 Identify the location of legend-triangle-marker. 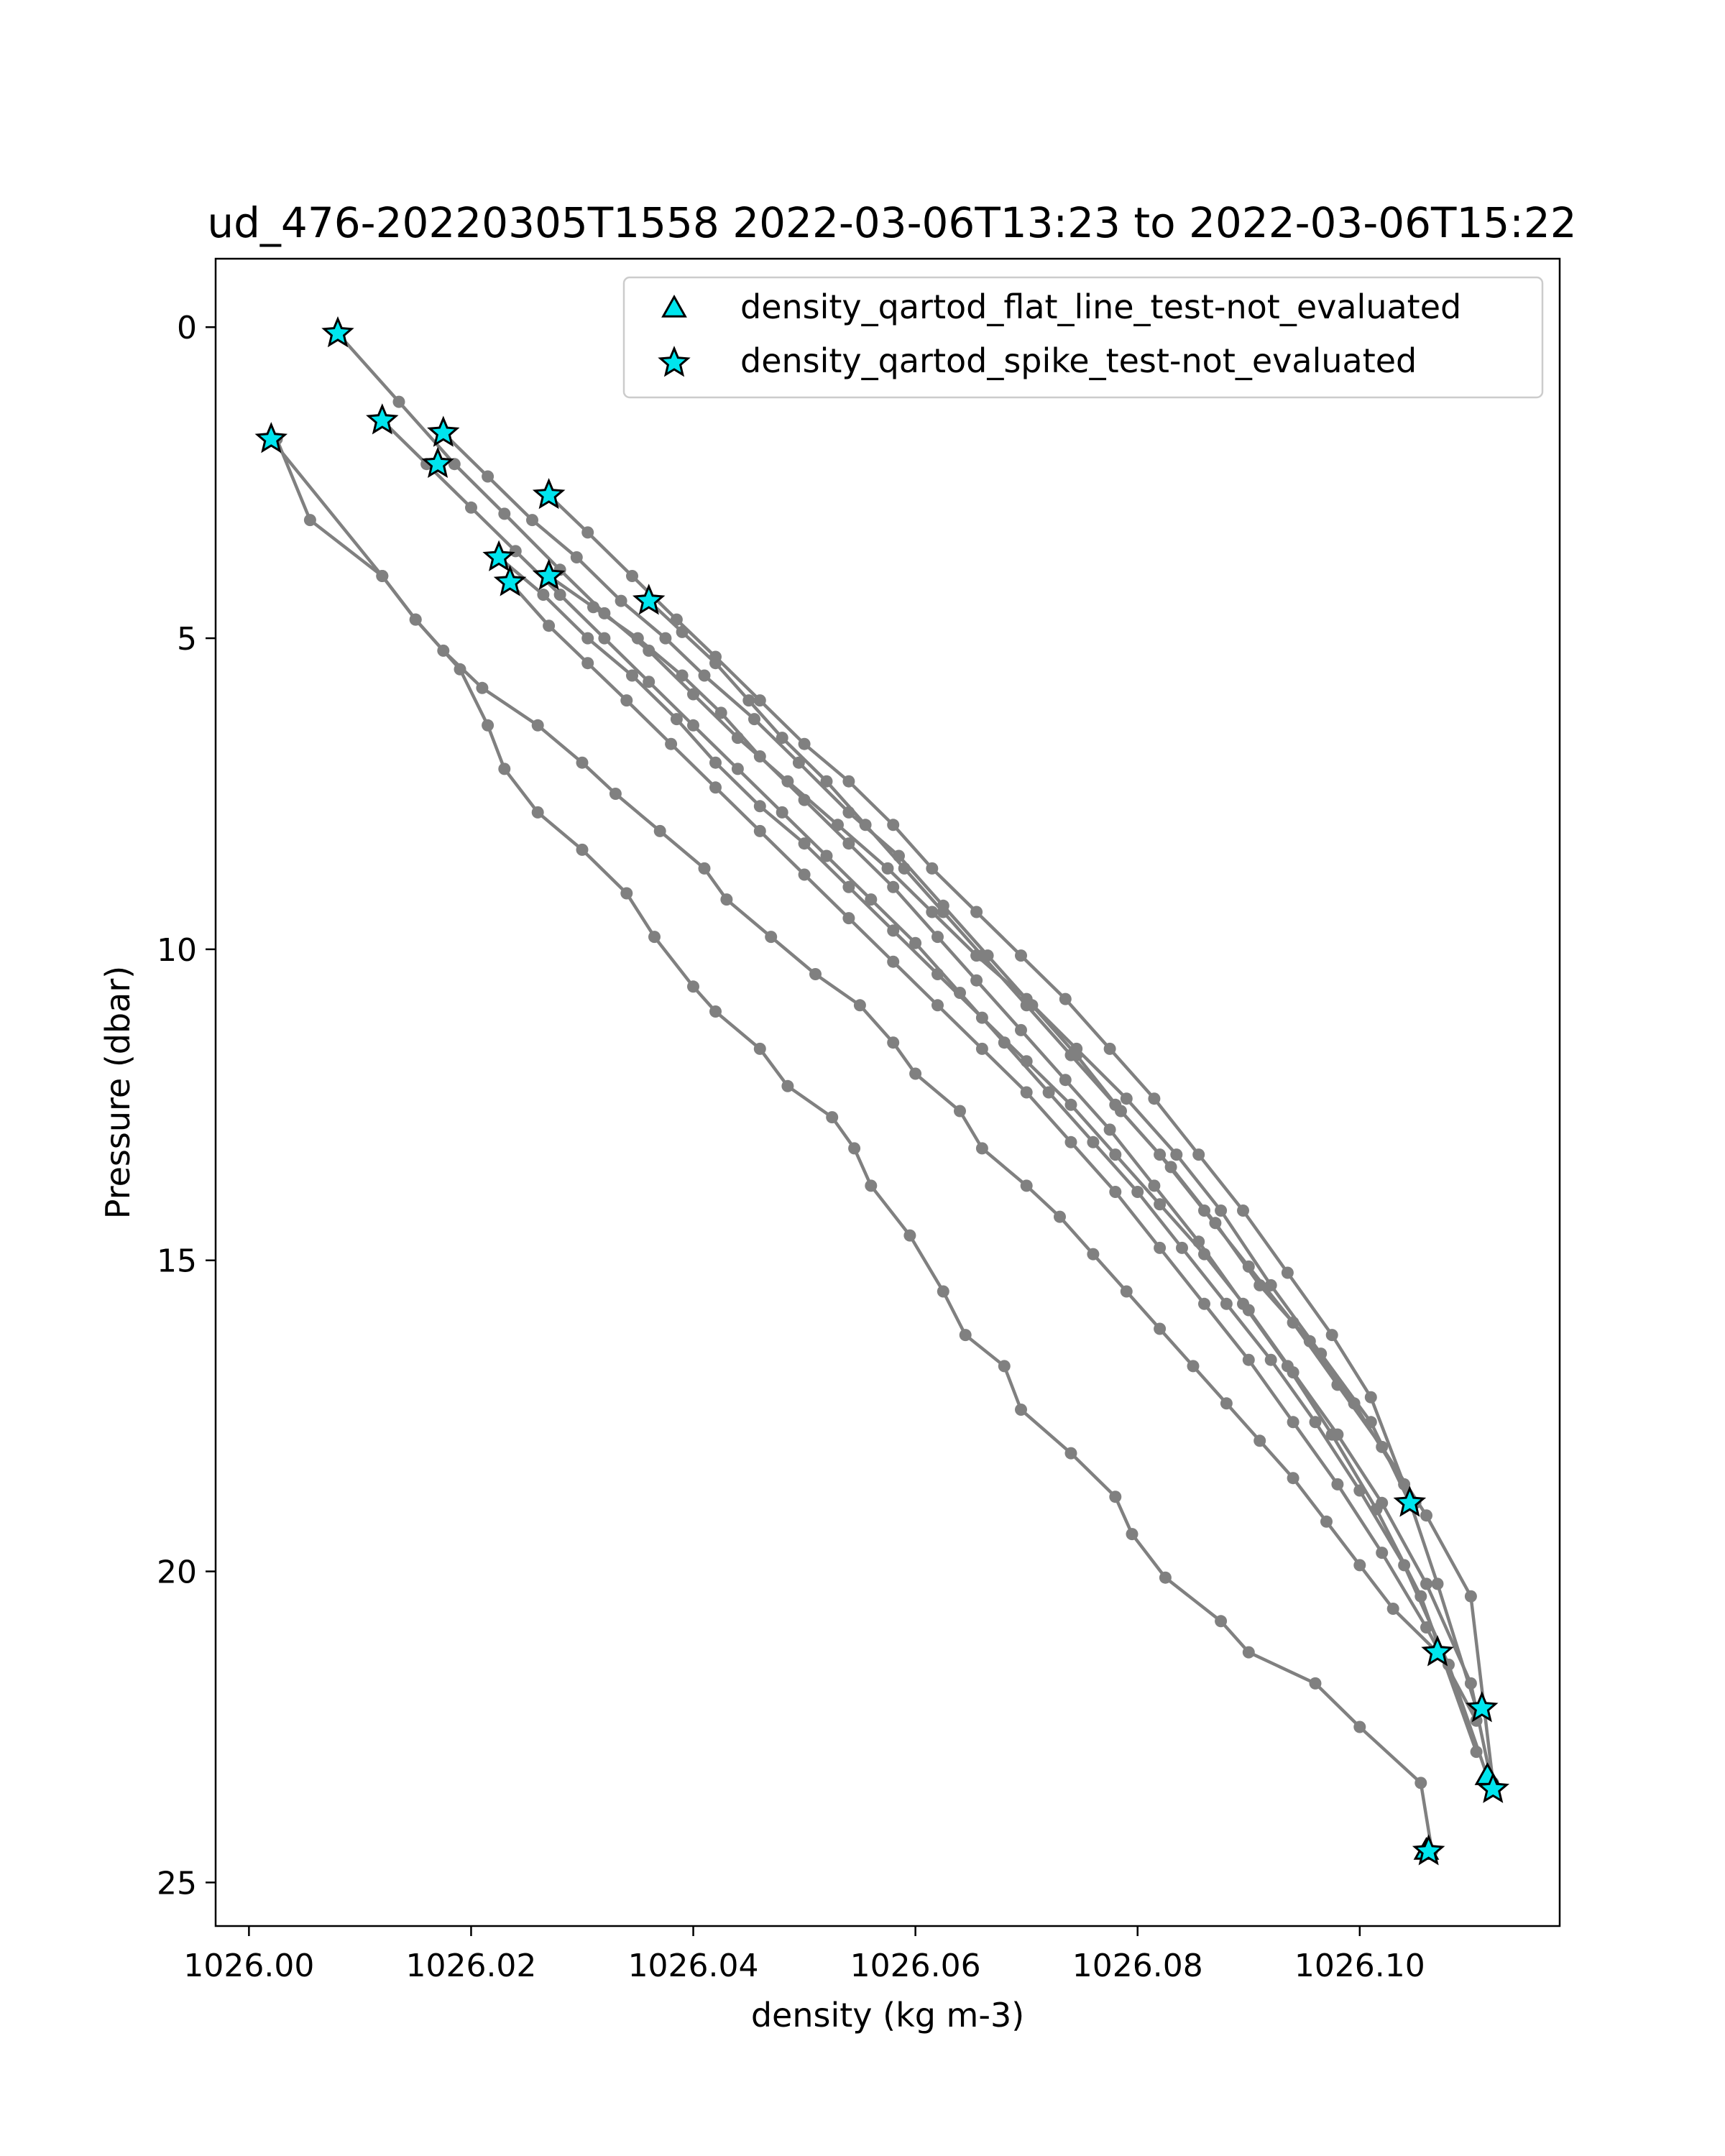
(674, 306).